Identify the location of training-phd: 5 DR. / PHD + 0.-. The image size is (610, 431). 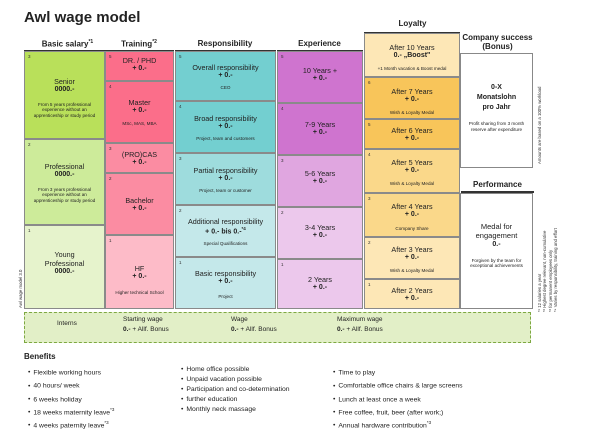
(139, 66).